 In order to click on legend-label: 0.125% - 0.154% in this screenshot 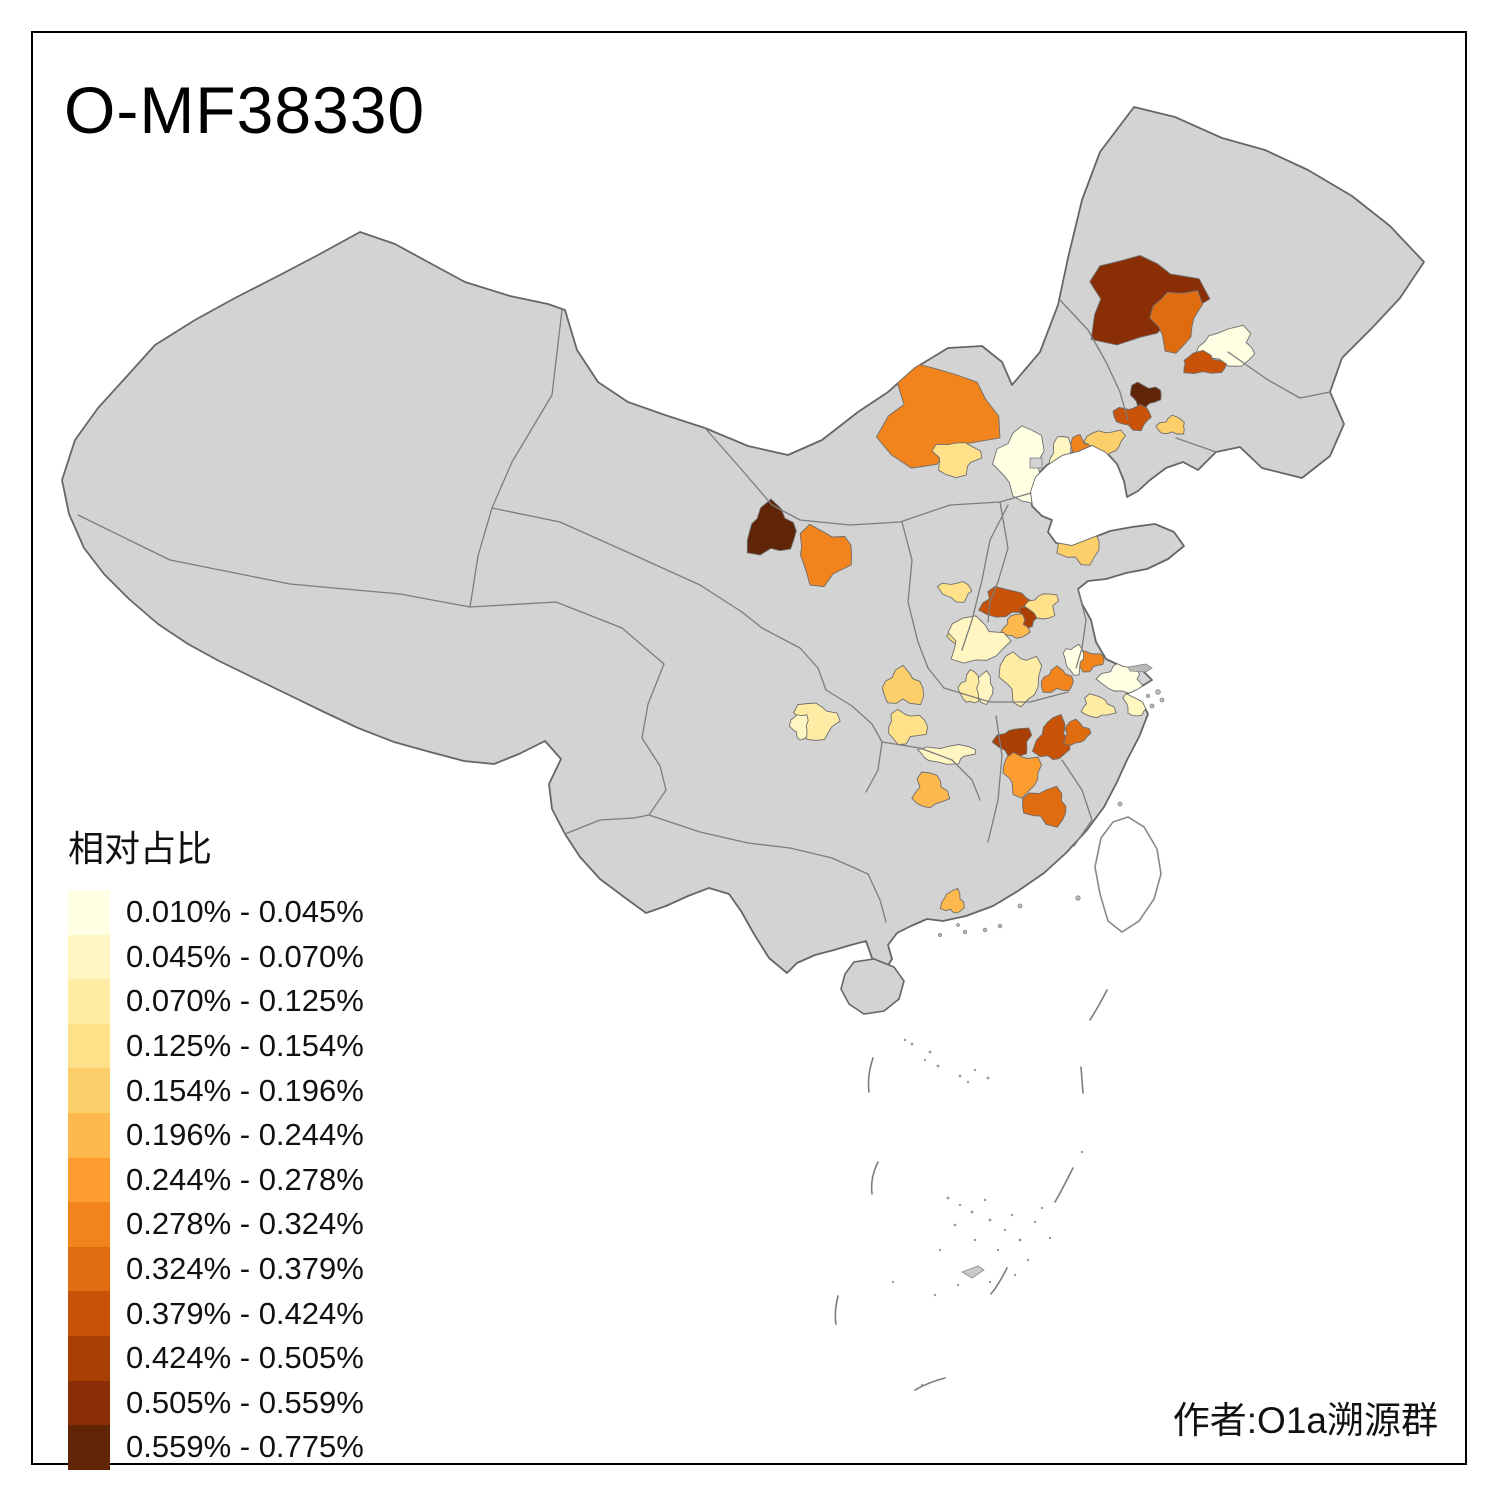, I will do `click(245, 1046)`.